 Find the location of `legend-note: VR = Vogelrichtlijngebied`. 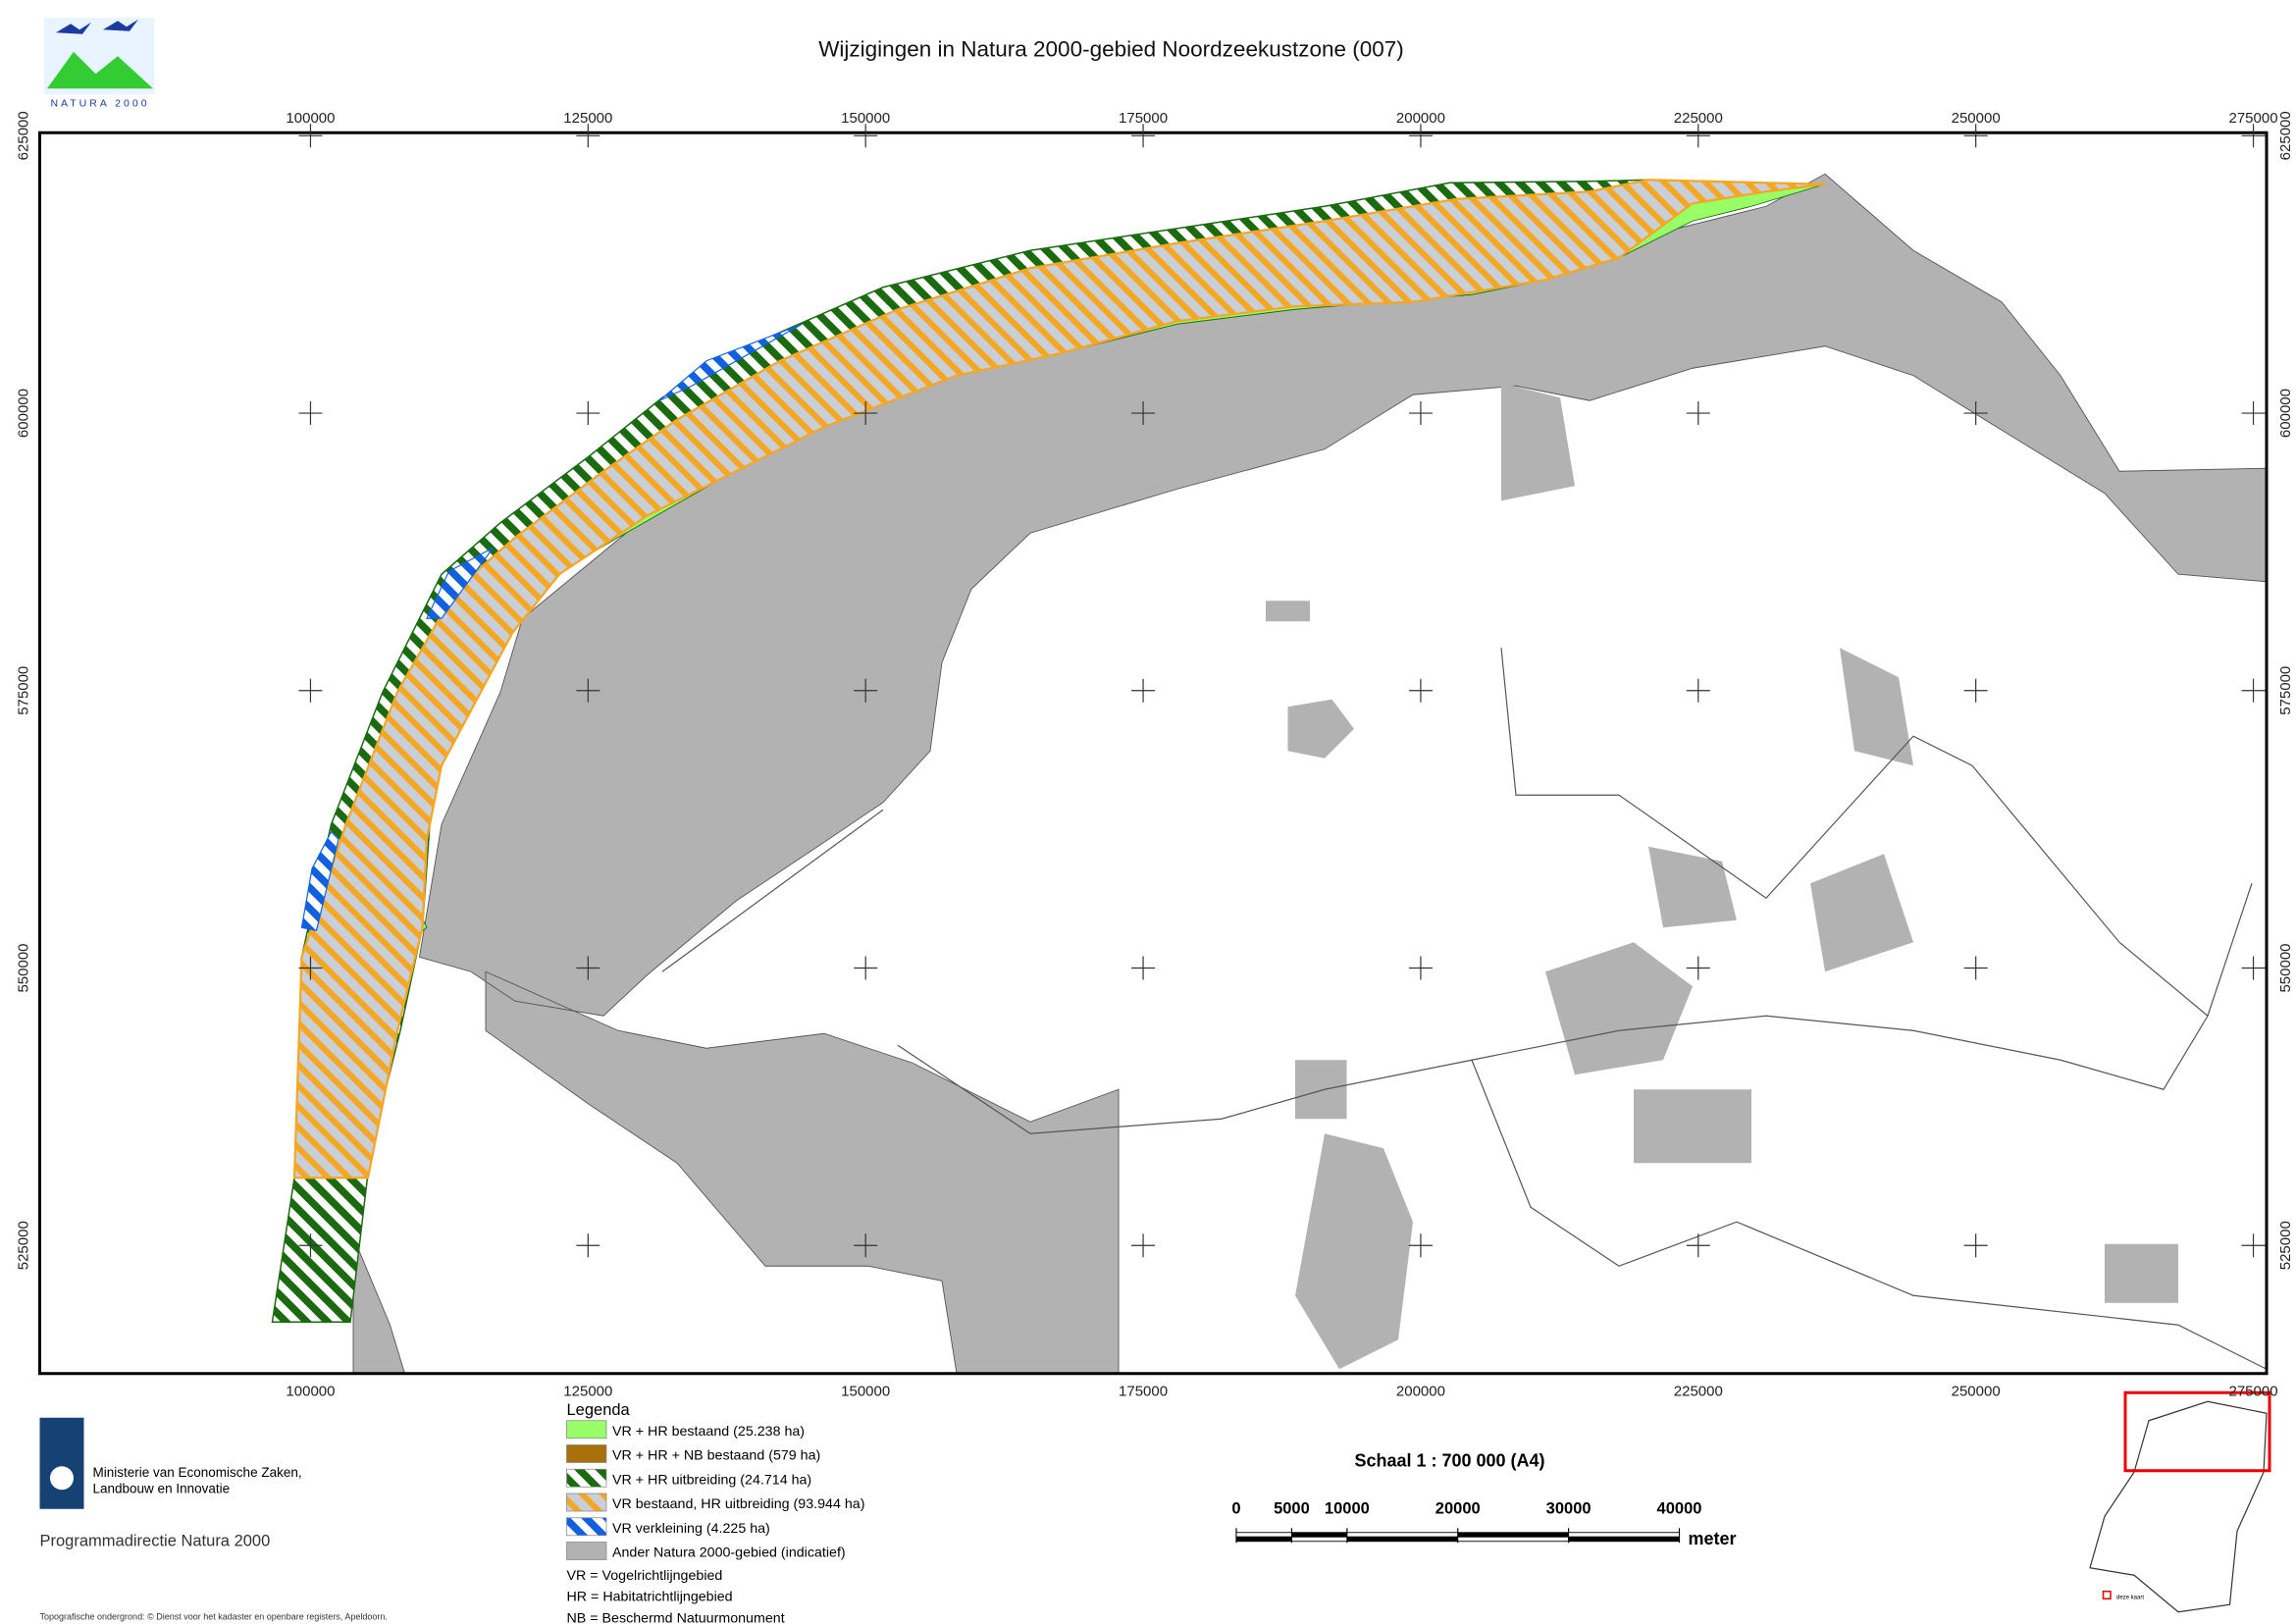

legend-note: VR = Vogelrichtlijngebied is located at coordinates (645, 1576).